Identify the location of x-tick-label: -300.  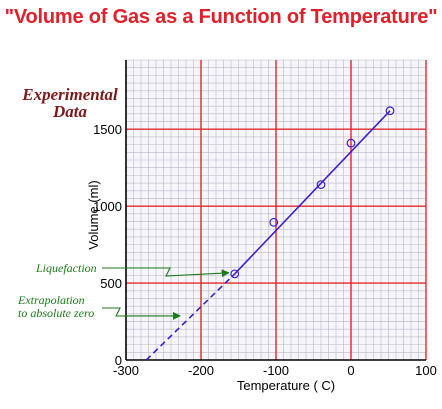
(126, 370).